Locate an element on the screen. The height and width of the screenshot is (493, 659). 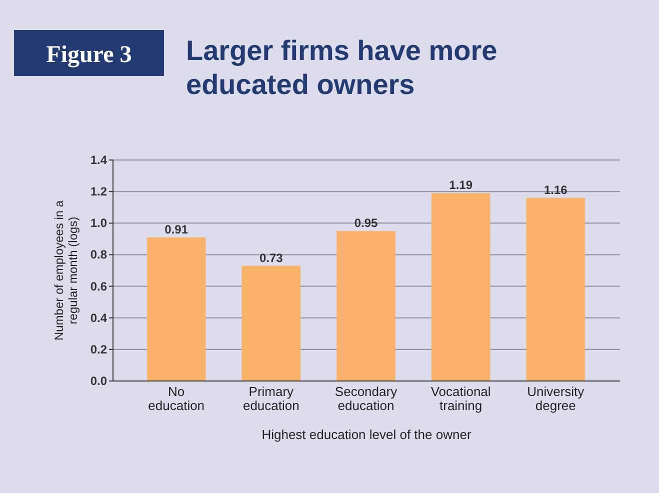
x-tick-label: Vocational training is located at coordinates (460, 398).